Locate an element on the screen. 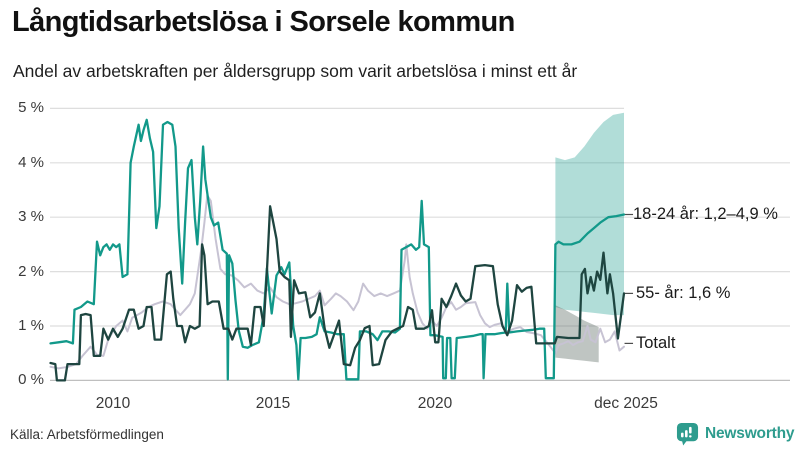 This screenshot has width=800, height=452. x-axis-label-dec-2025: dec 2025 is located at coordinates (626, 403).